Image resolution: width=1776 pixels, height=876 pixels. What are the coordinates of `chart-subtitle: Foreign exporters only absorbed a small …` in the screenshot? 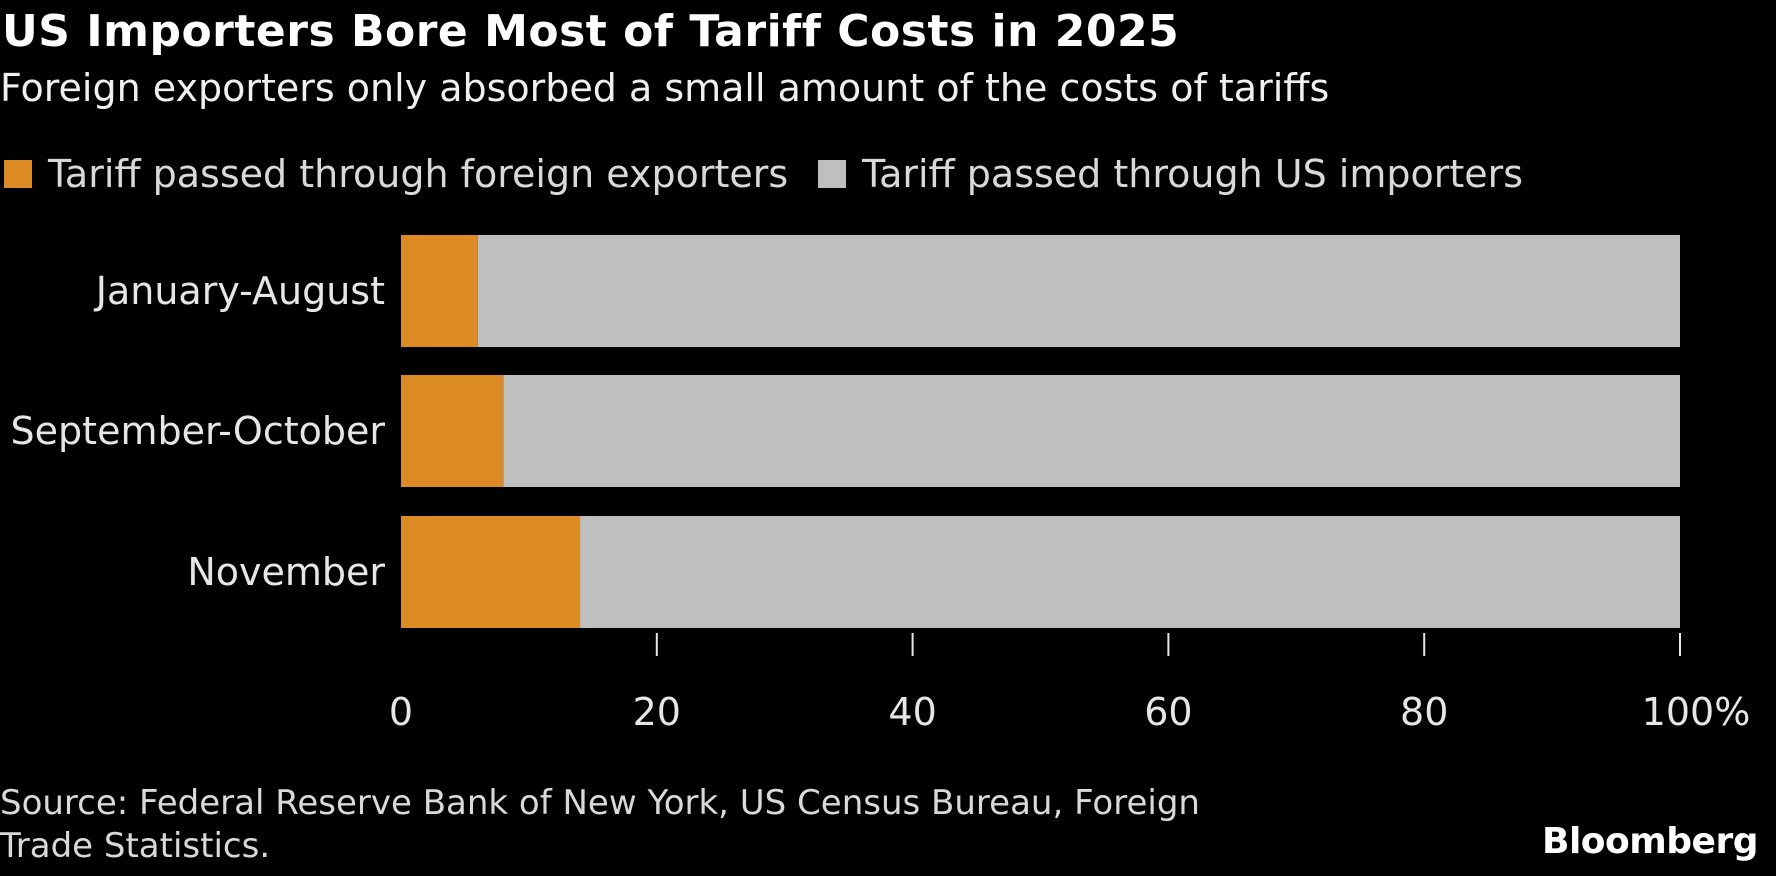 It's located at (665, 88).